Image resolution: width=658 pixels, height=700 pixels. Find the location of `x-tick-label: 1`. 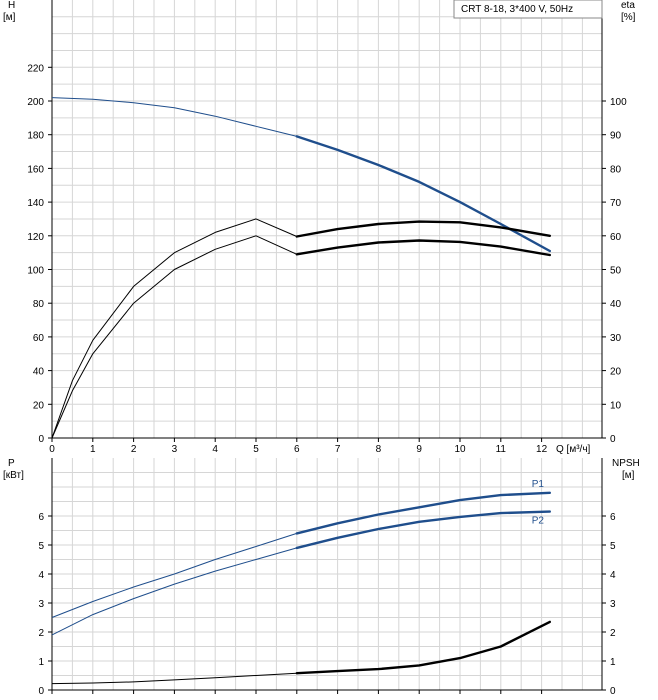

x-tick-label: 1 is located at coordinates (93, 449).